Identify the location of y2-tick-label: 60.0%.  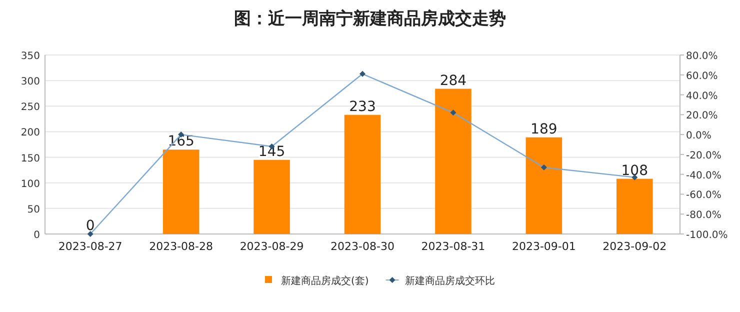
(702, 76).